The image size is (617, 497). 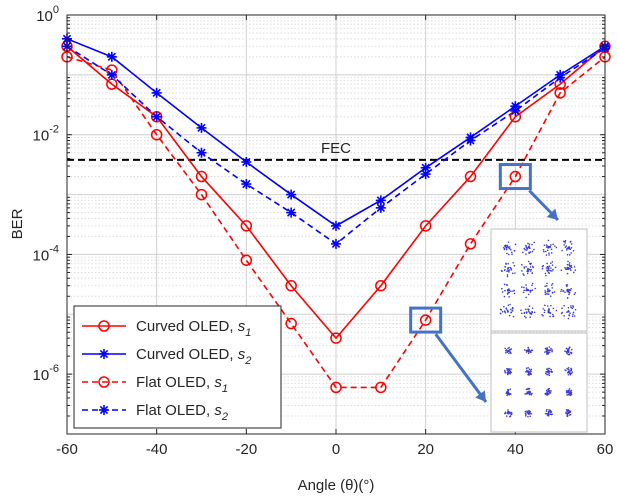 I want to click on y-tick-label: 10⁻⁶, so click(x=46, y=373).